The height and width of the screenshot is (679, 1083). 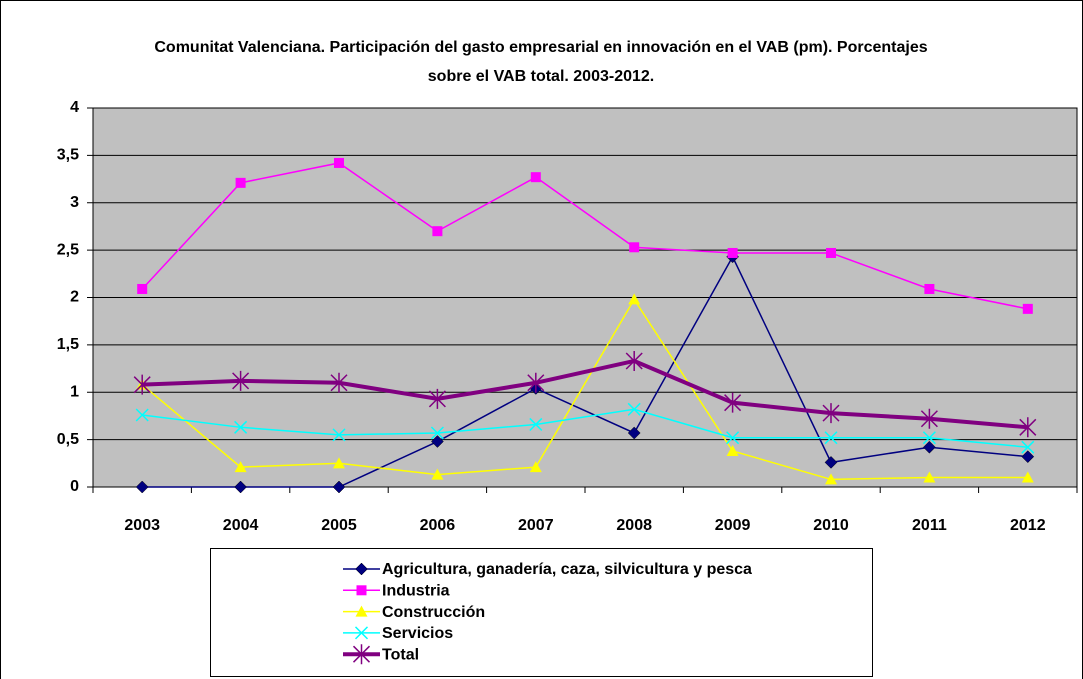 What do you see at coordinates (68, 249) in the screenshot?
I see `y-tick-label: 2,5` at bounding box center [68, 249].